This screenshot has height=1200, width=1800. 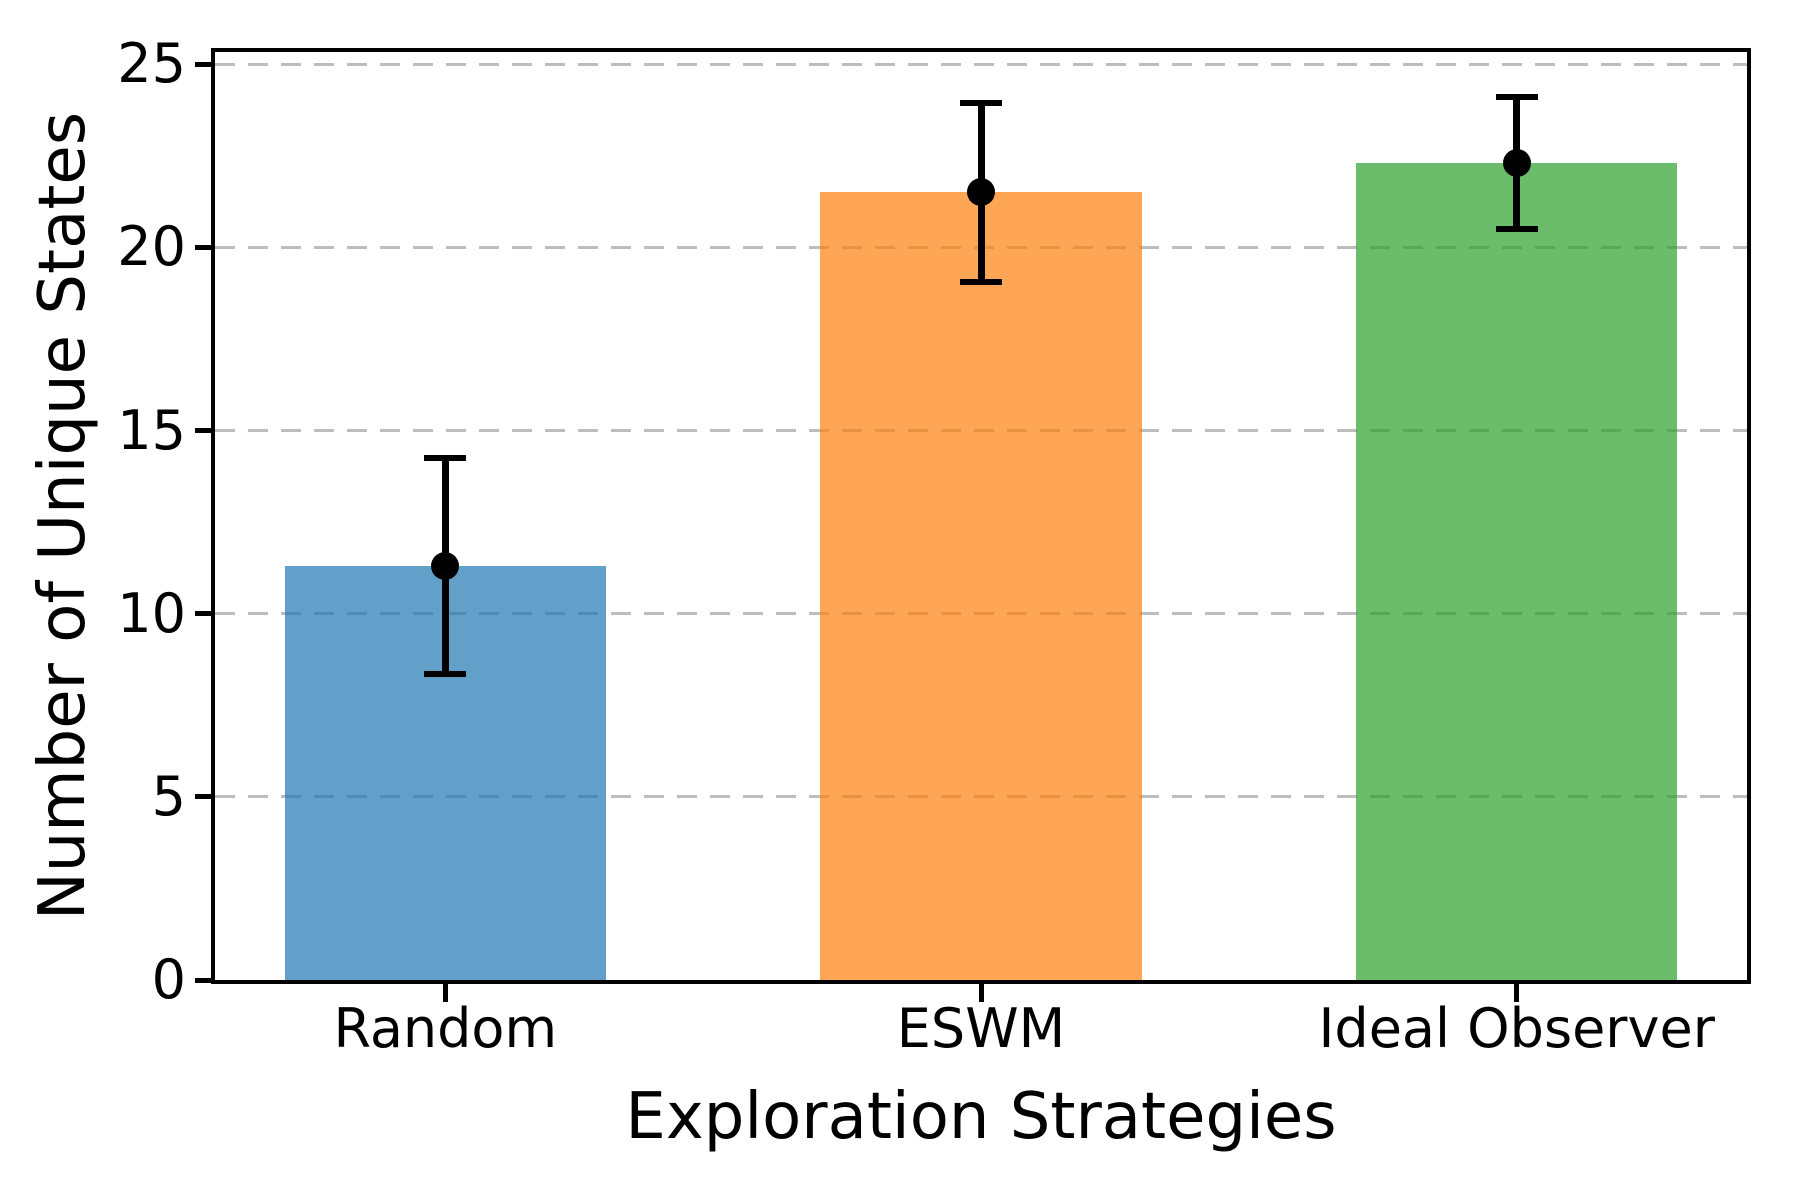 What do you see at coordinates (981, 102) in the screenshot?
I see `error-bar-cap-top-eswm` at bounding box center [981, 102].